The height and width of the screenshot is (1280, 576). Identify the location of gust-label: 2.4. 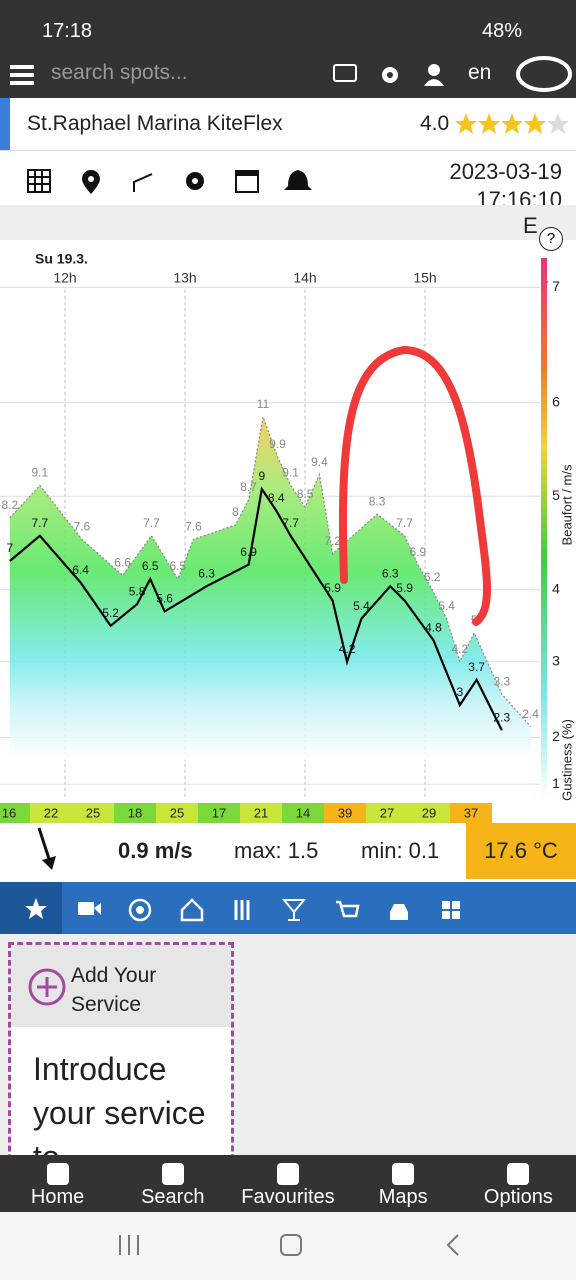
(530, 714).